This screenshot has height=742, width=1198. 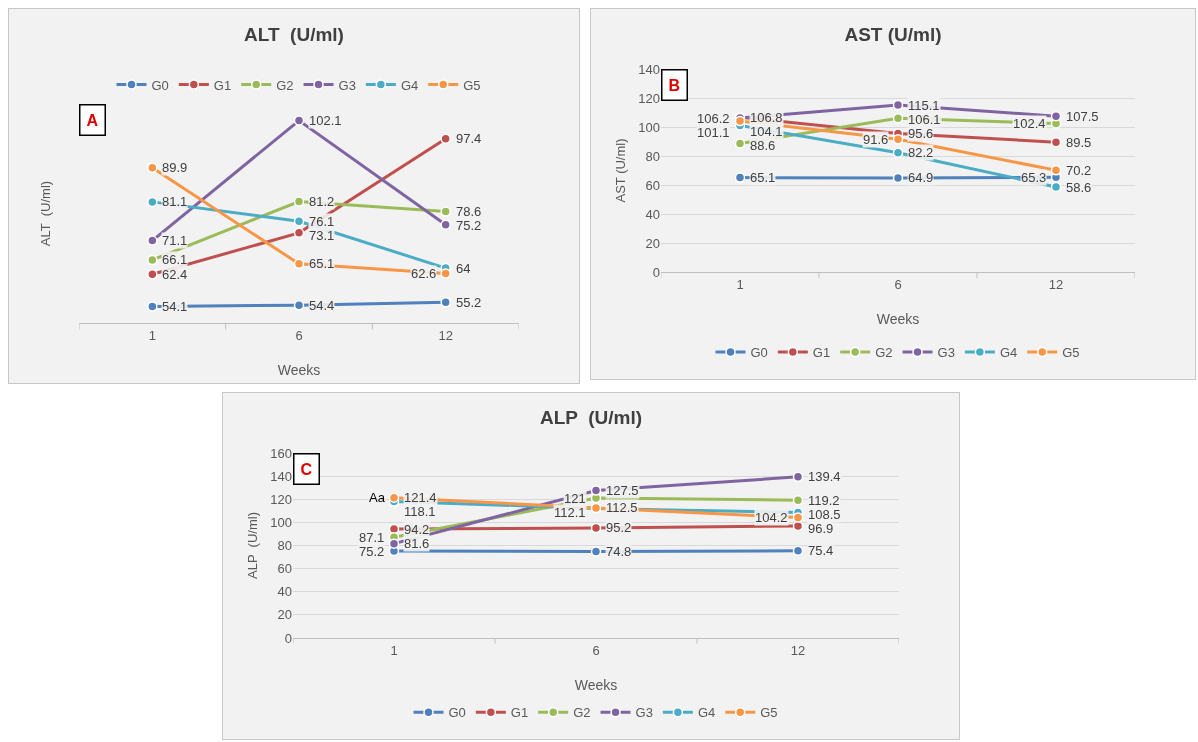 I want to click on data-label: 96.9, so click(x=821, y=528).